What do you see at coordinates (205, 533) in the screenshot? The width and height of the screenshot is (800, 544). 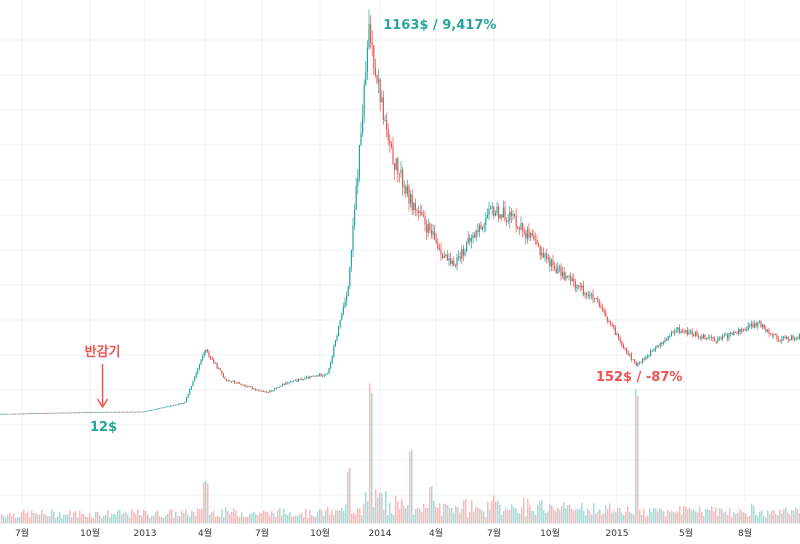 I see `x-tick-label: 4월` at bounding box center [205, 533].